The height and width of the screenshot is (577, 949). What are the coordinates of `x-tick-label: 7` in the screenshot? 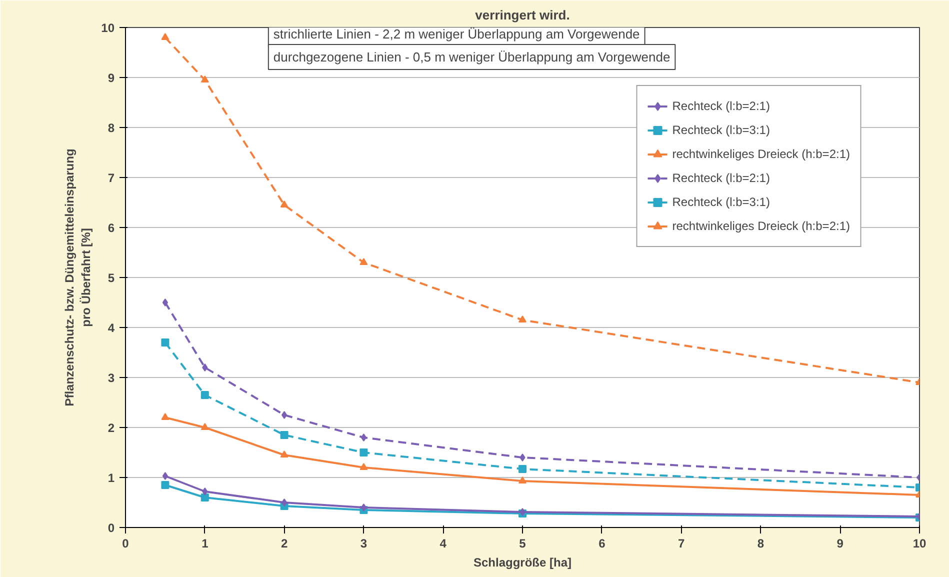 It's located at (681, 543).